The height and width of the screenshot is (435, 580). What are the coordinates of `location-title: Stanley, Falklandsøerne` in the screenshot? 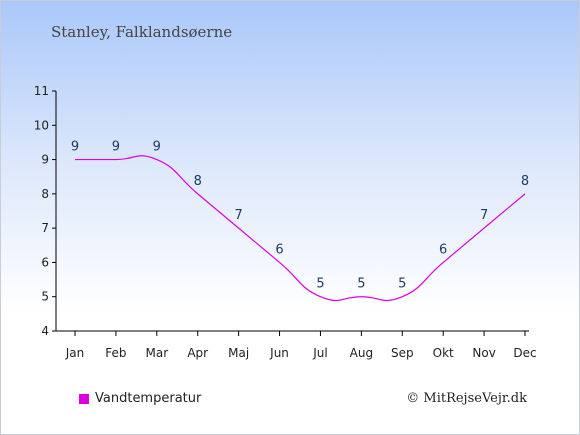 It's located at (142, 32).